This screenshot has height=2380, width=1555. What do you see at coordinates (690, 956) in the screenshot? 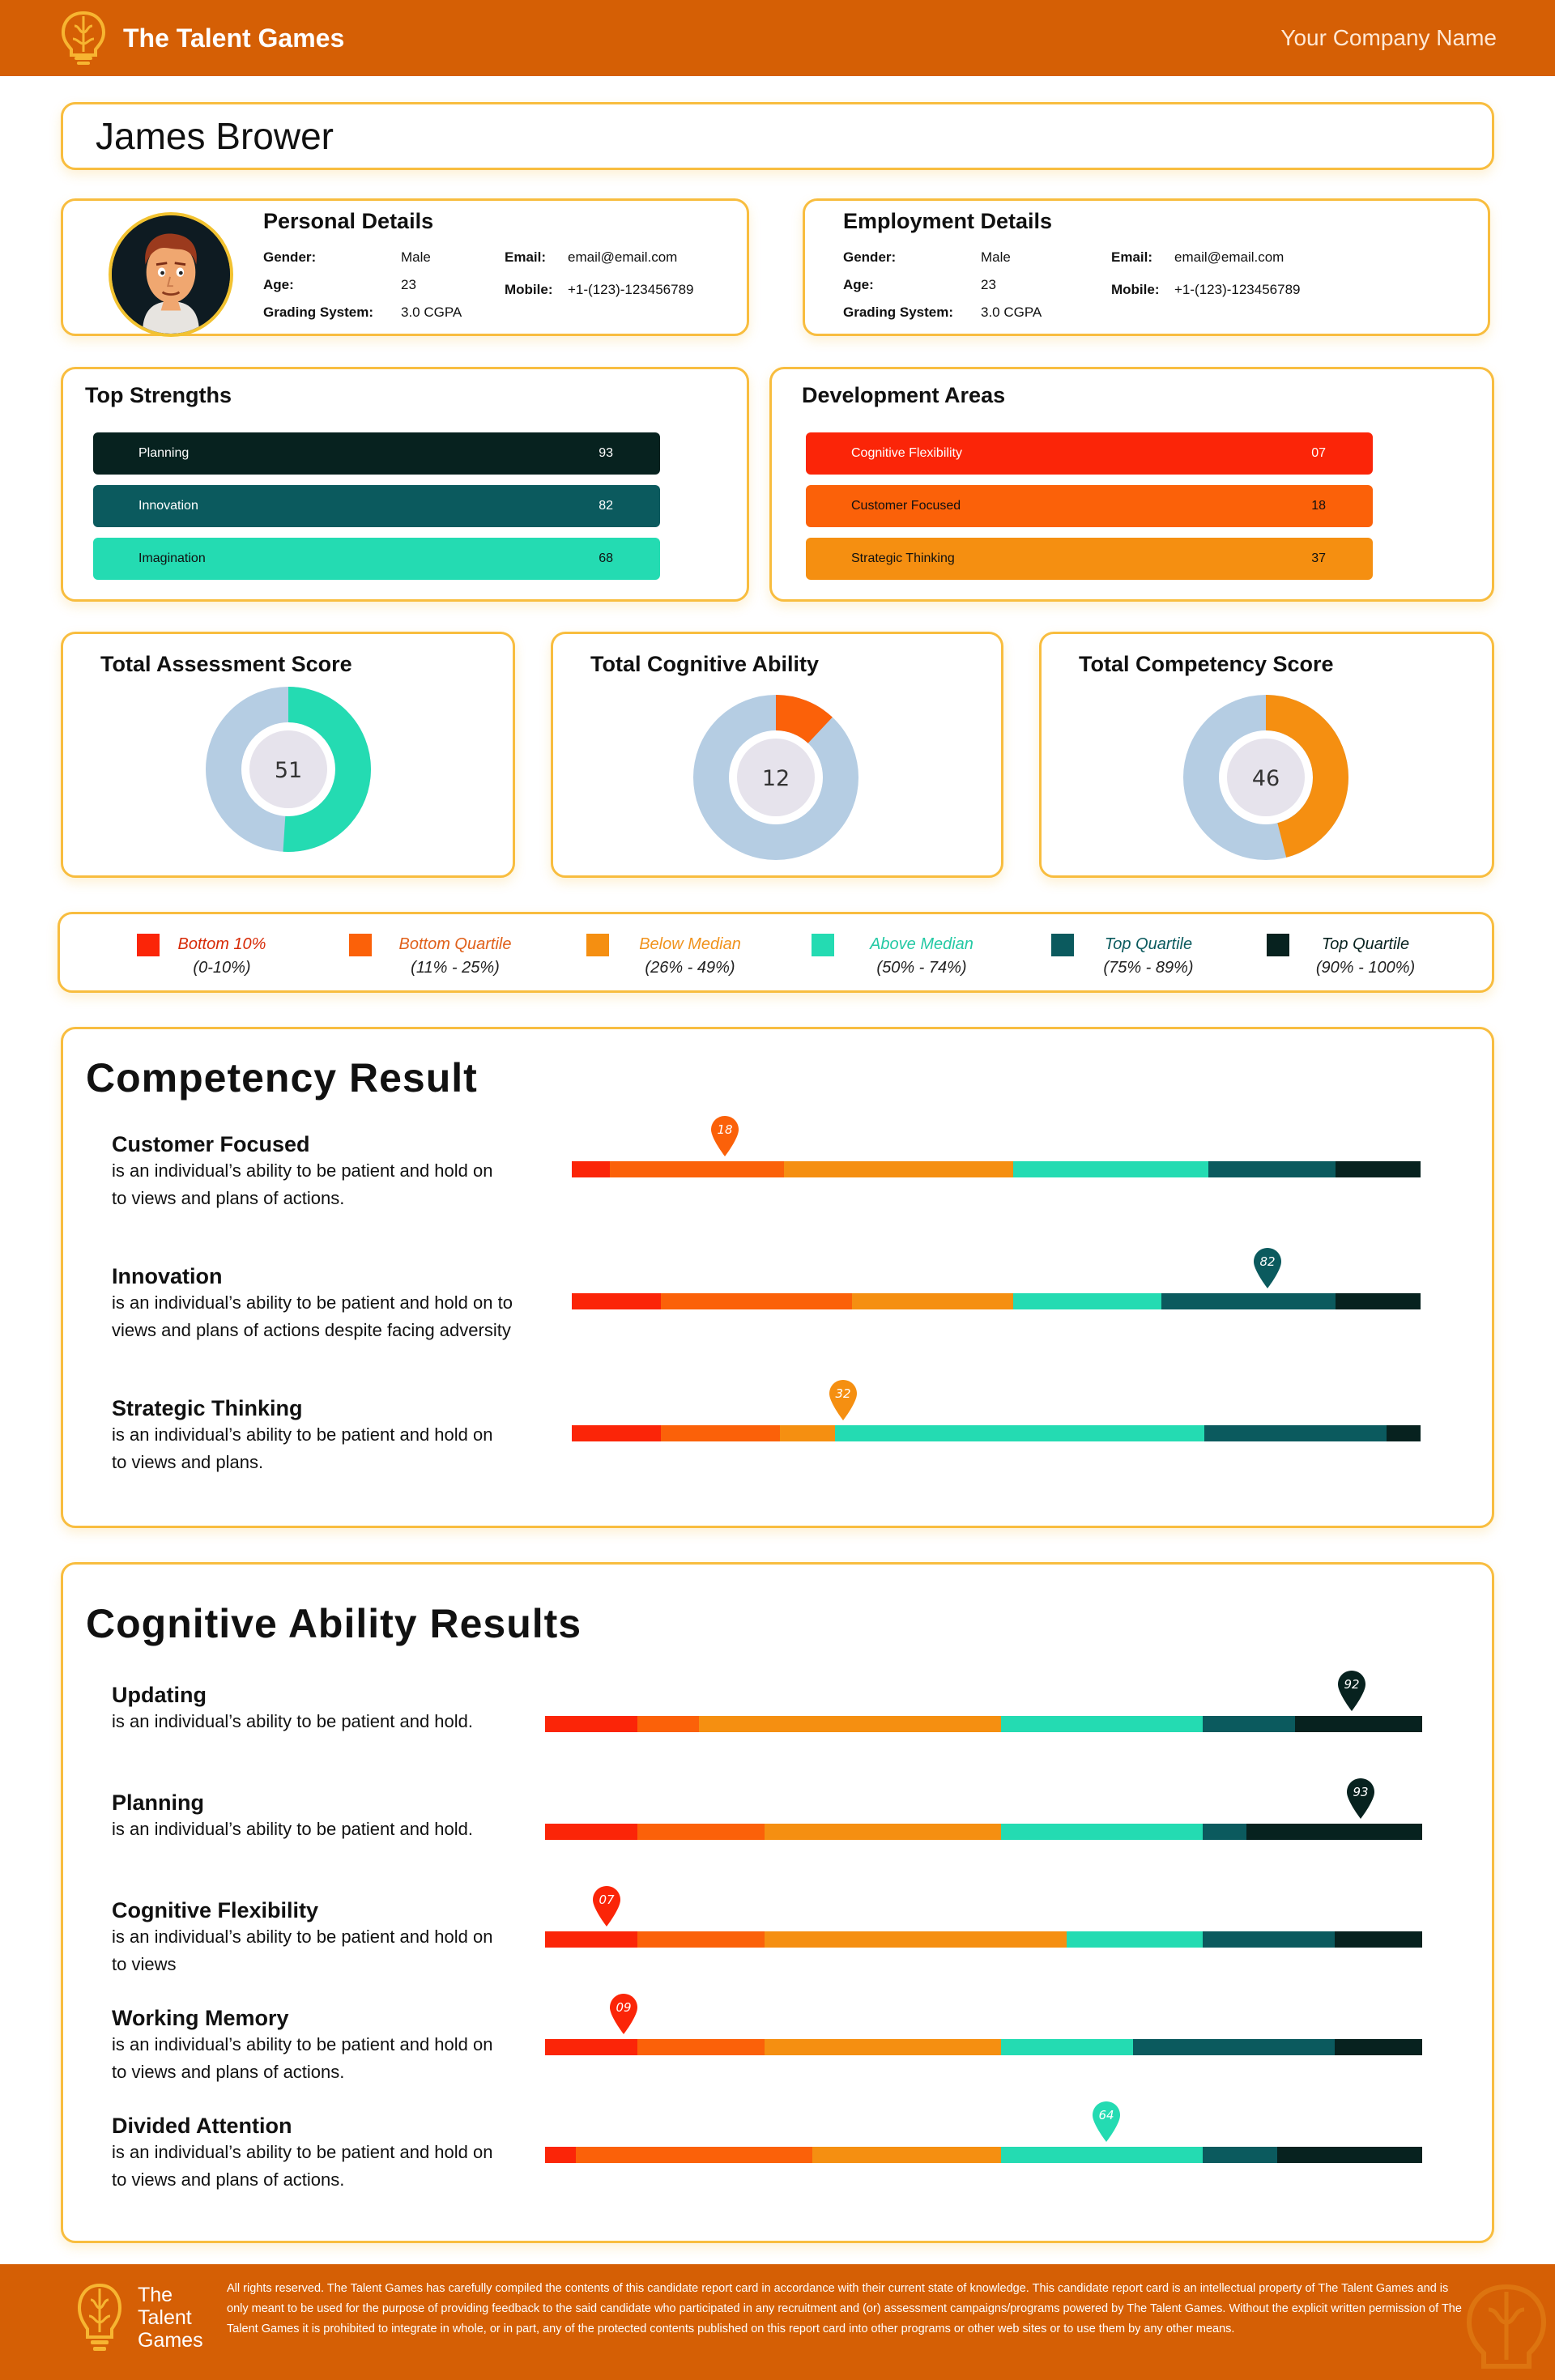
I see `legend-item: Below Median (26% - 49%)` at bounding box center [690, 956].